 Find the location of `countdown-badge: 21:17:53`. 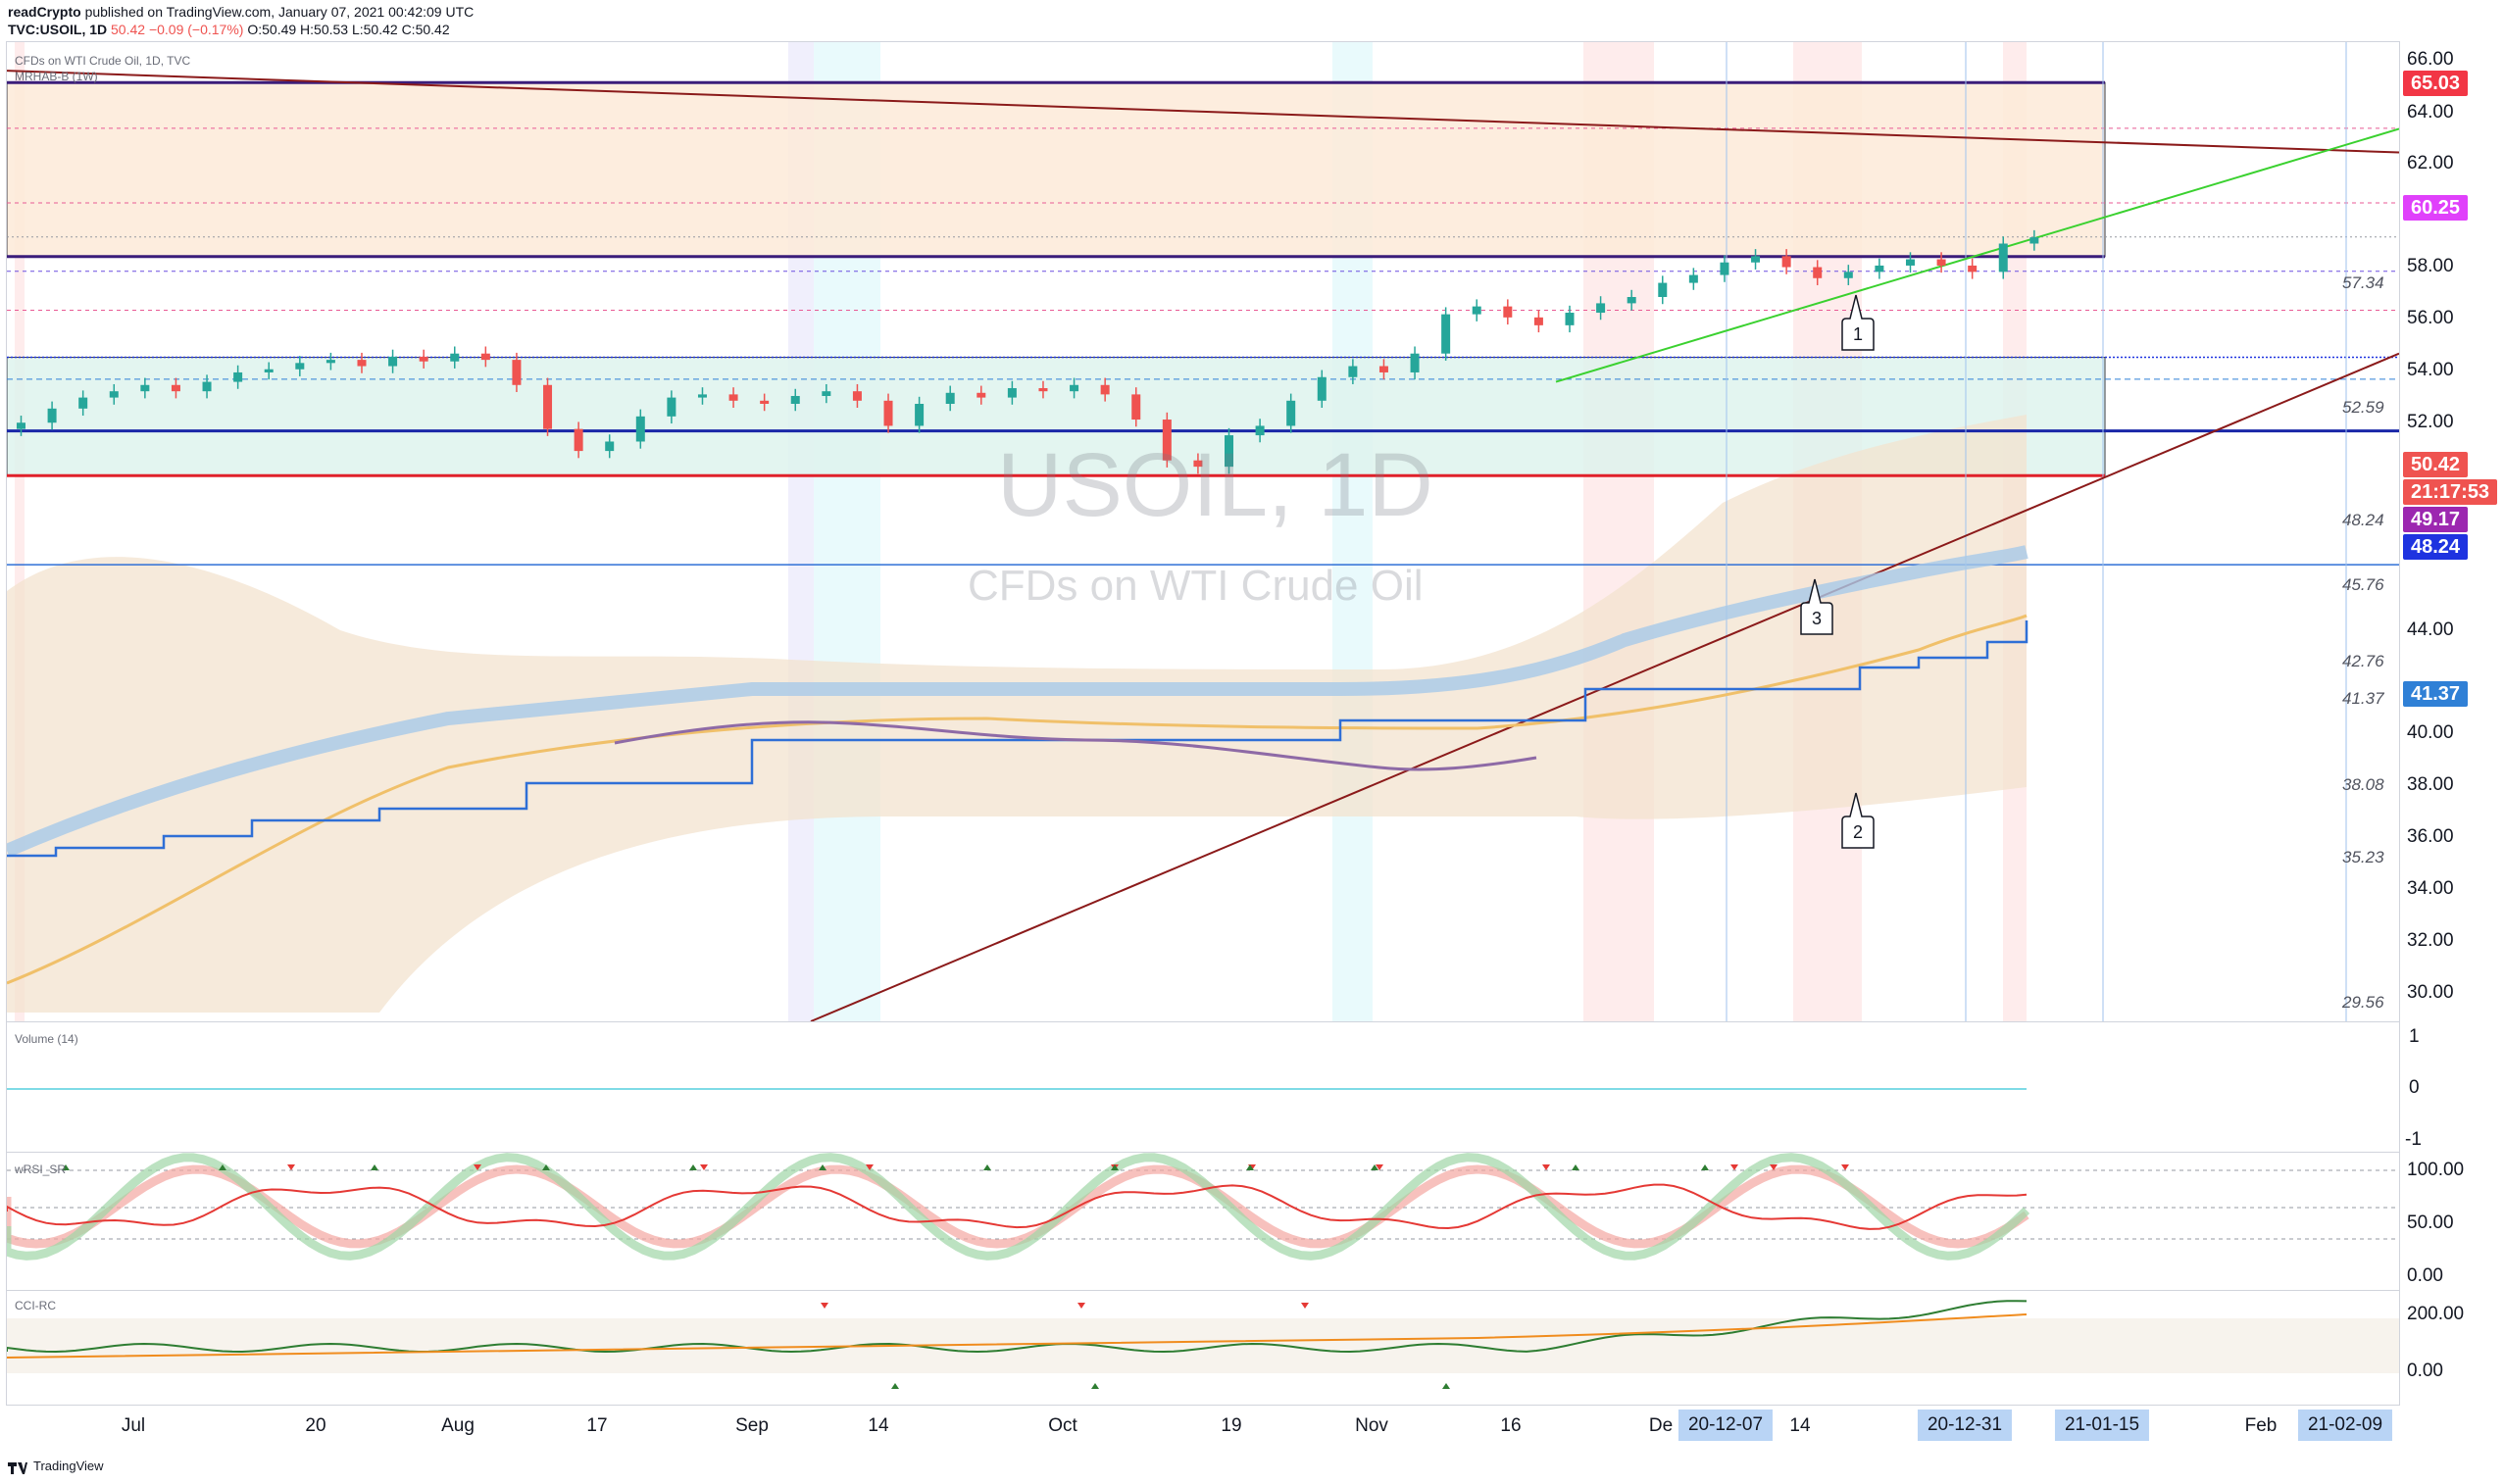

countdown-badge: 21:17:53 is located at coordinates (2450, 492).